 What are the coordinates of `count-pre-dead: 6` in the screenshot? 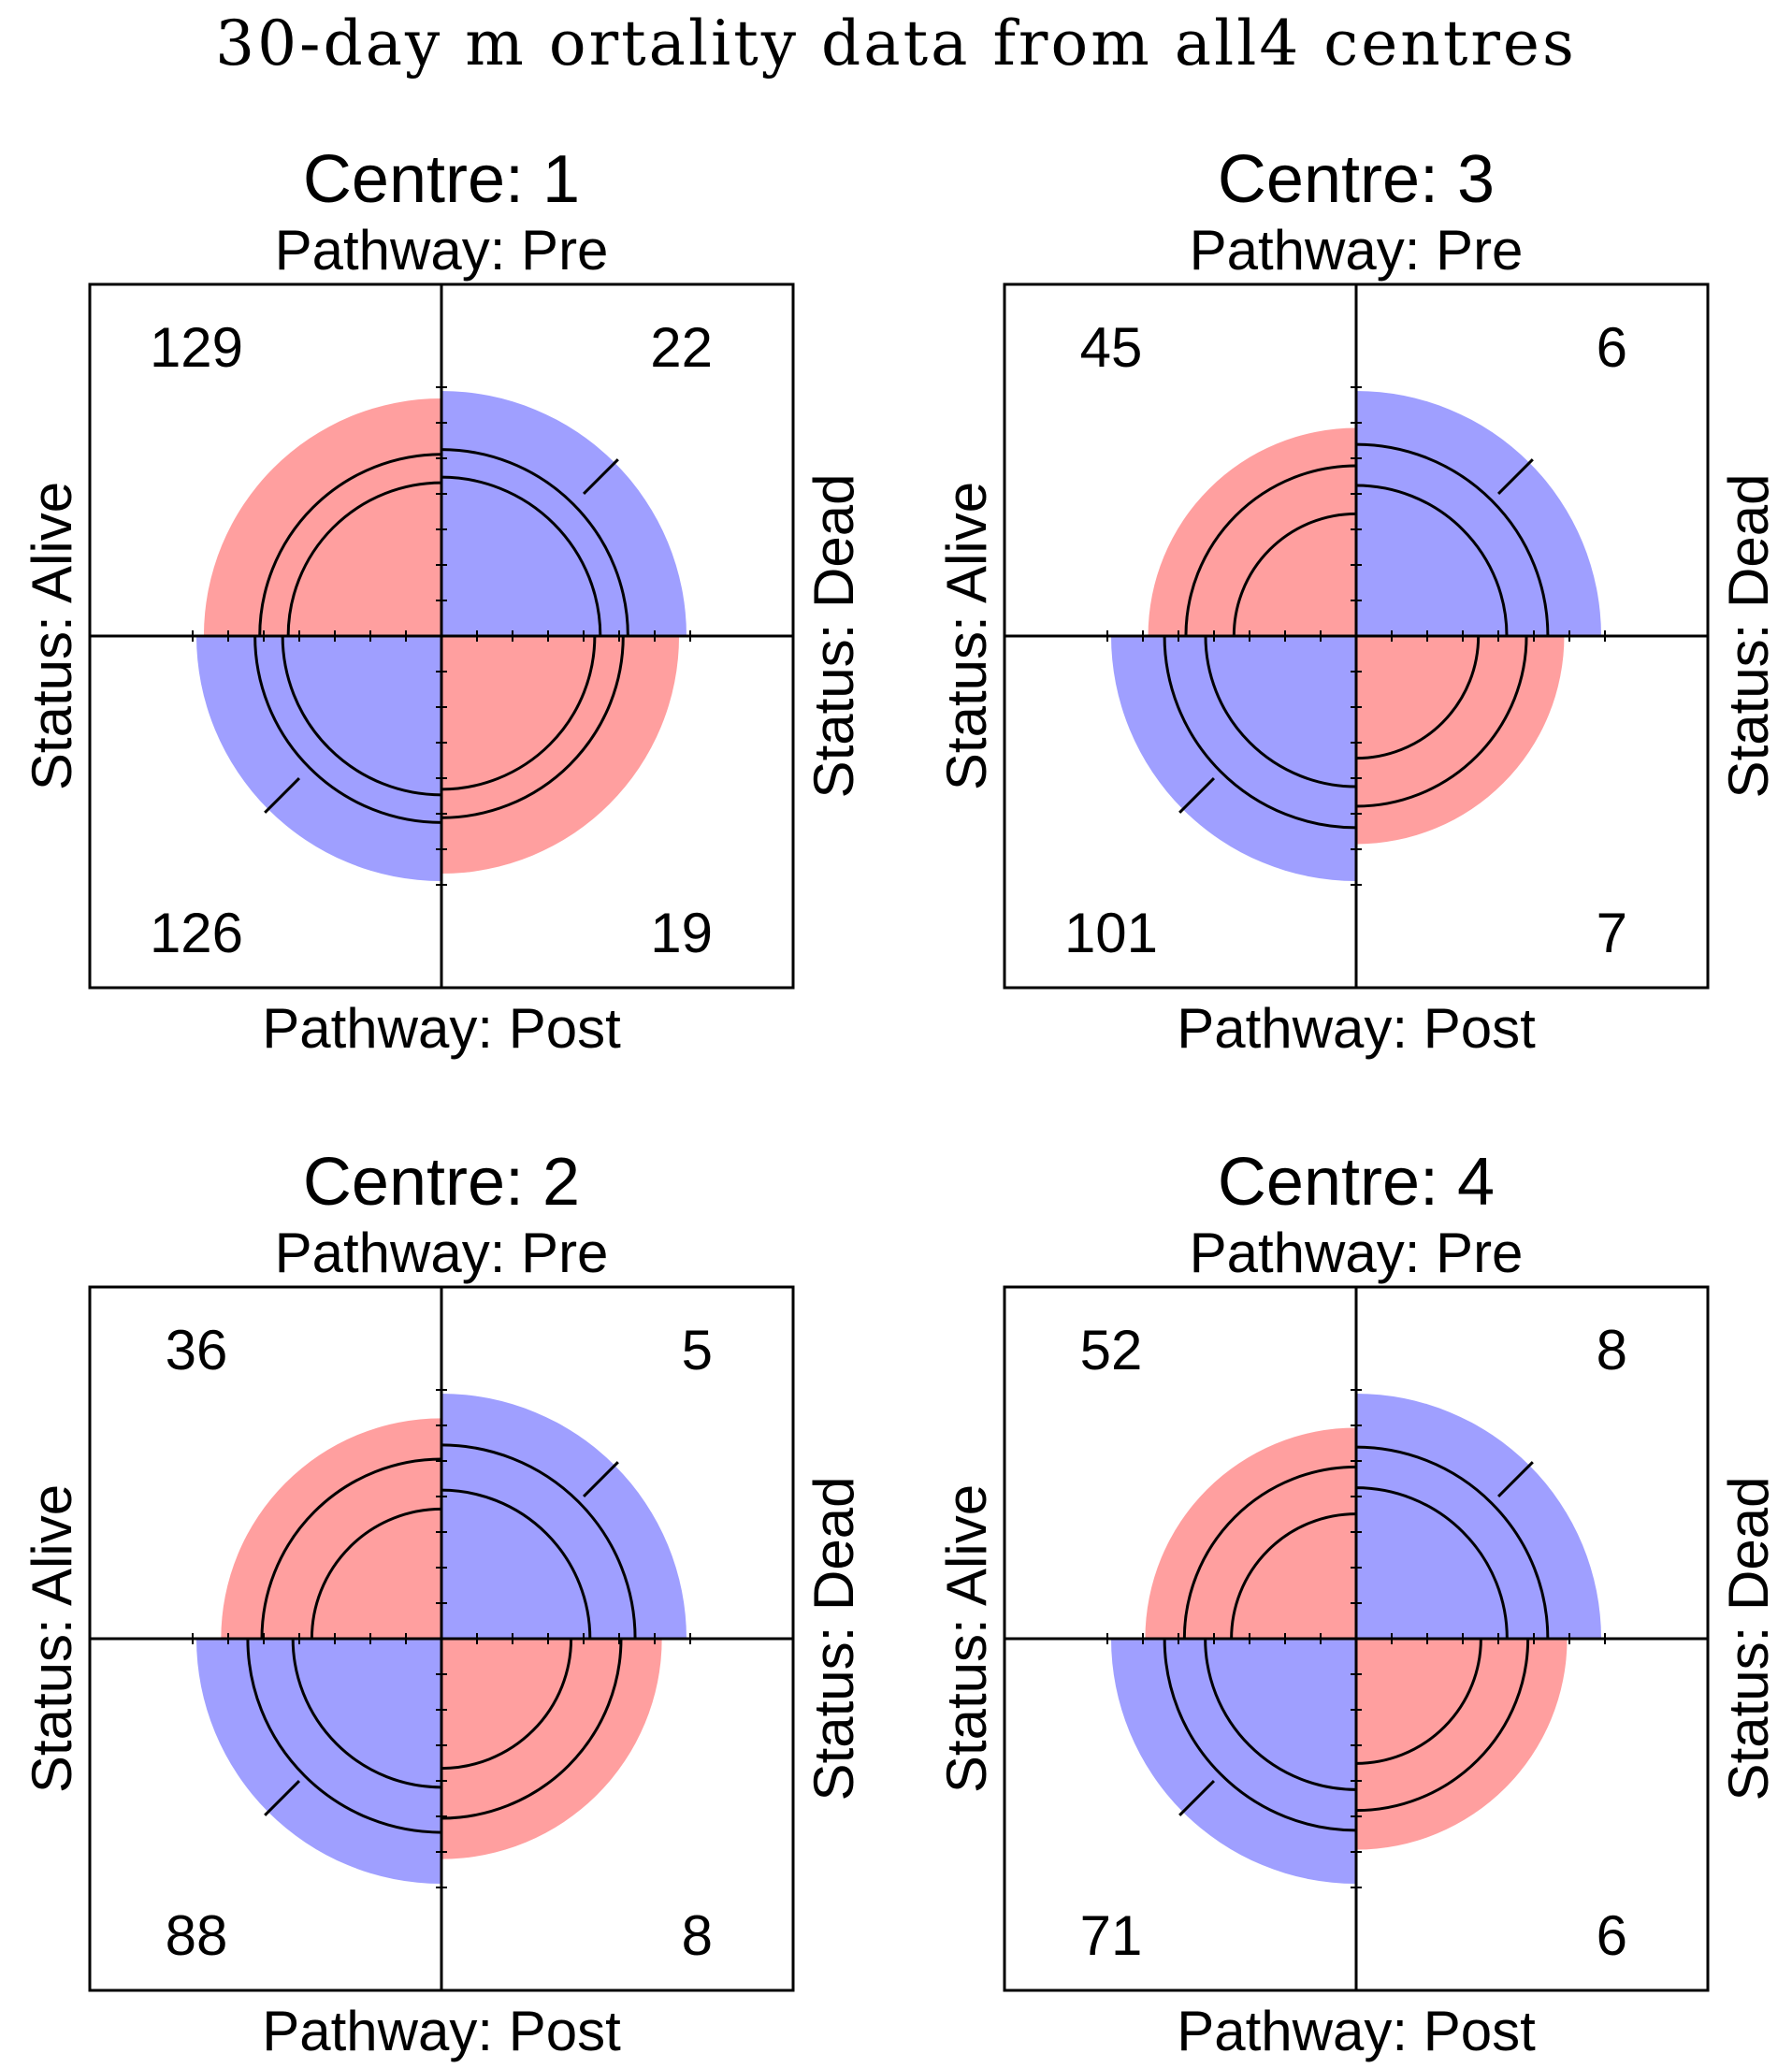 It's located at (1612, 347).